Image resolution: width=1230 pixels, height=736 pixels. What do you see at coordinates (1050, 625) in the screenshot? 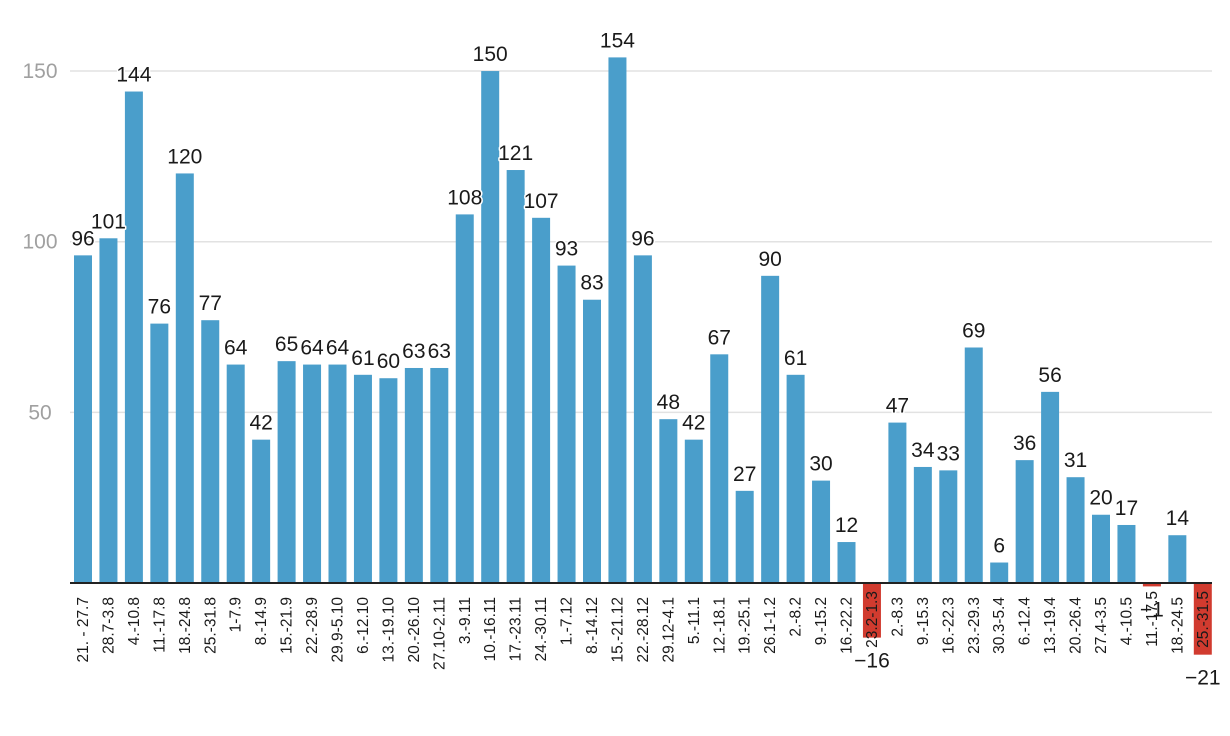
I see `x-tick-label: 13.-19.4` at bounding box center [1050, 625].